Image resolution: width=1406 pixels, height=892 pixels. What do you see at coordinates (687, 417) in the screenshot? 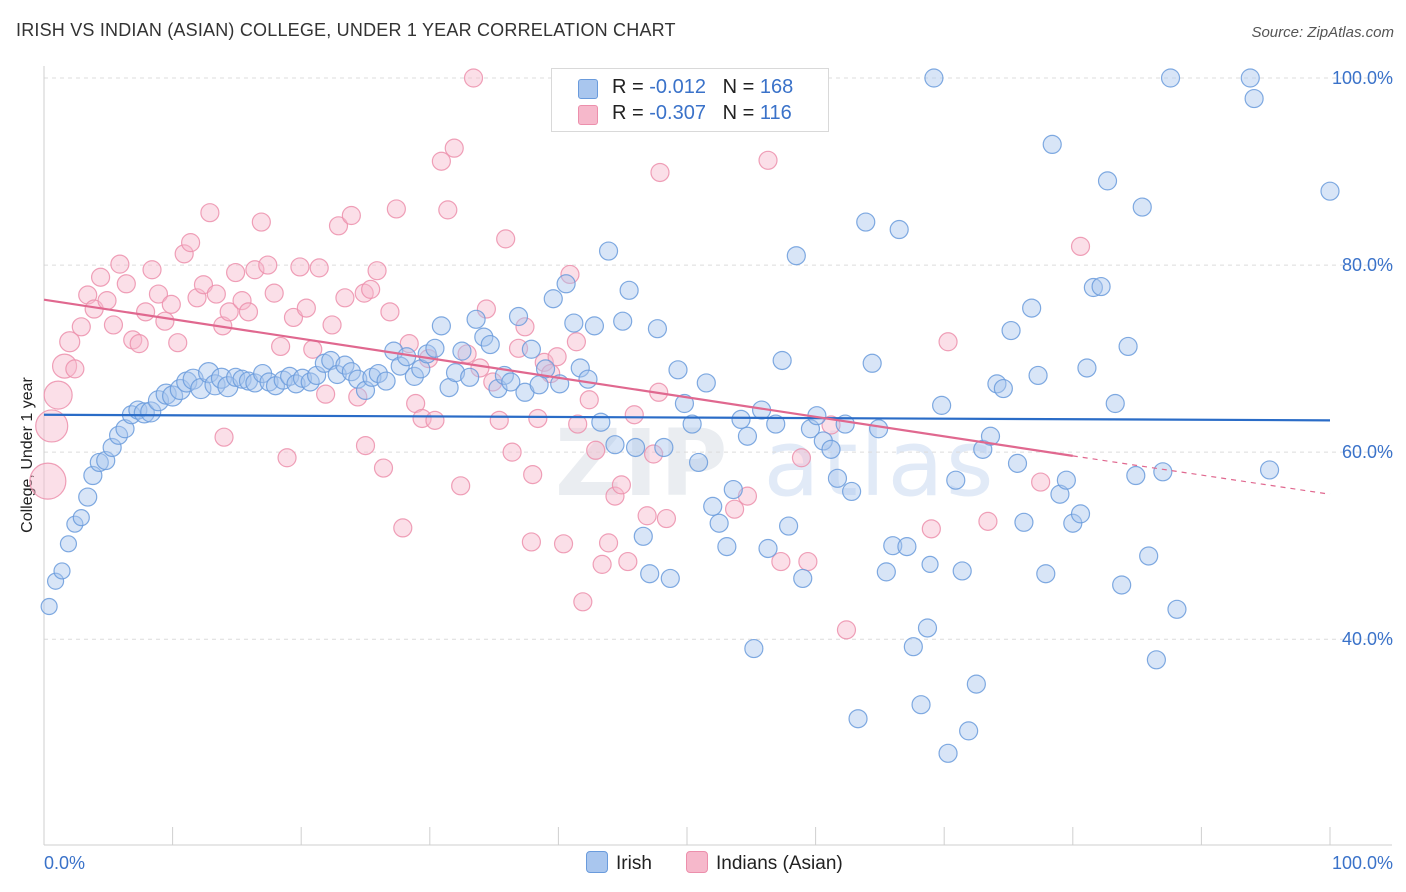
I see `irish-trend-line` at bounding box center [687, 417].